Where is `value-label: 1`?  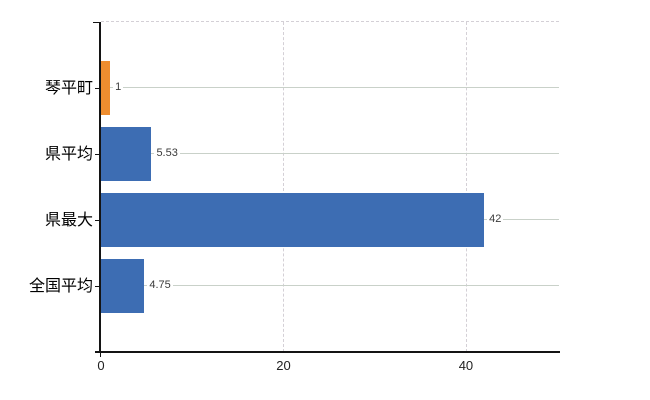 value-label: 1 is located at coordinates (118, 88).